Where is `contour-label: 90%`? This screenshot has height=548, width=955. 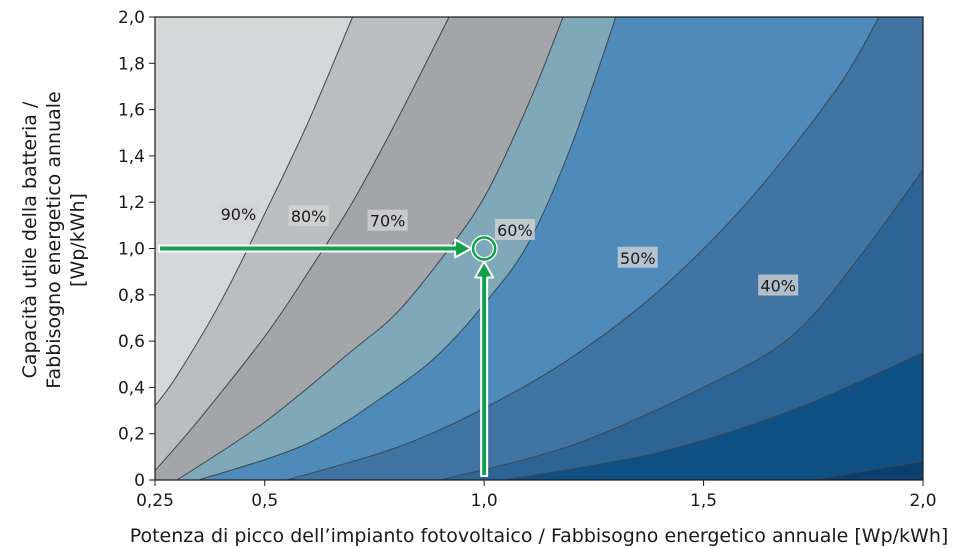 contour-label: 90% is located at coordinates (239, 214).